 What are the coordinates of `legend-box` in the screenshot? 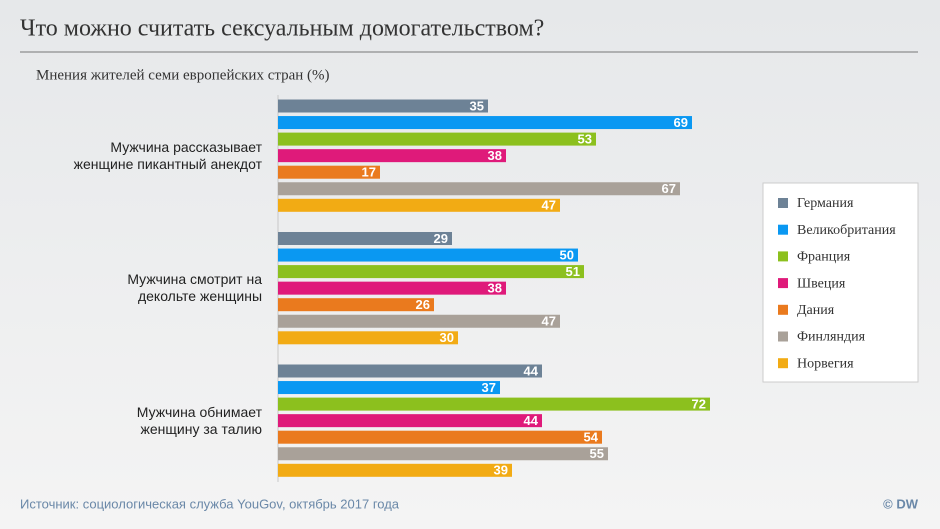 It's located at (840, 282).